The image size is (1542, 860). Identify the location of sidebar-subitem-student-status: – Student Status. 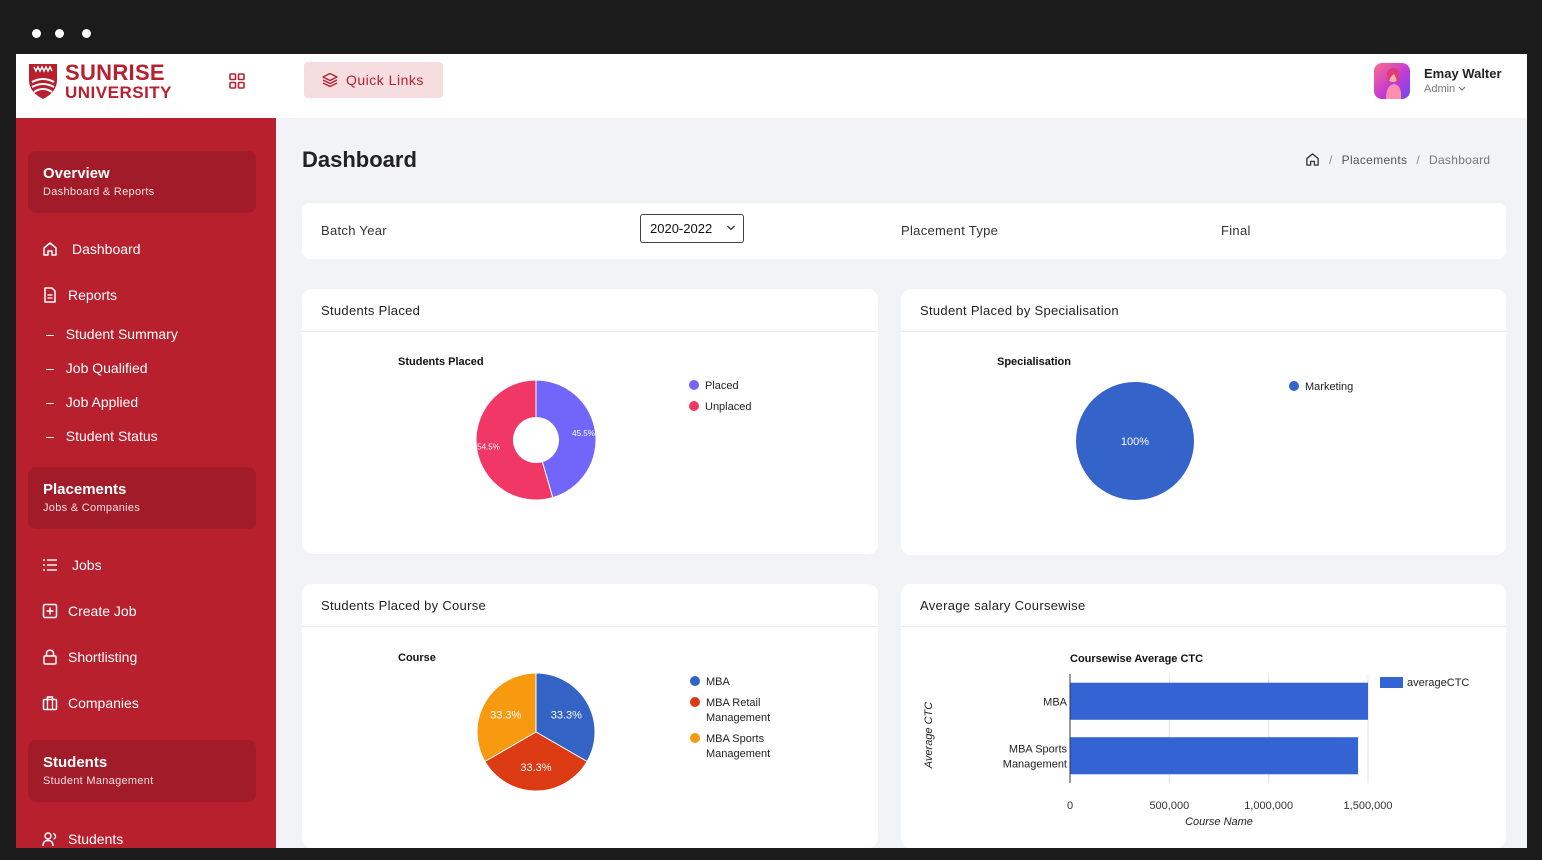
(102, 436).